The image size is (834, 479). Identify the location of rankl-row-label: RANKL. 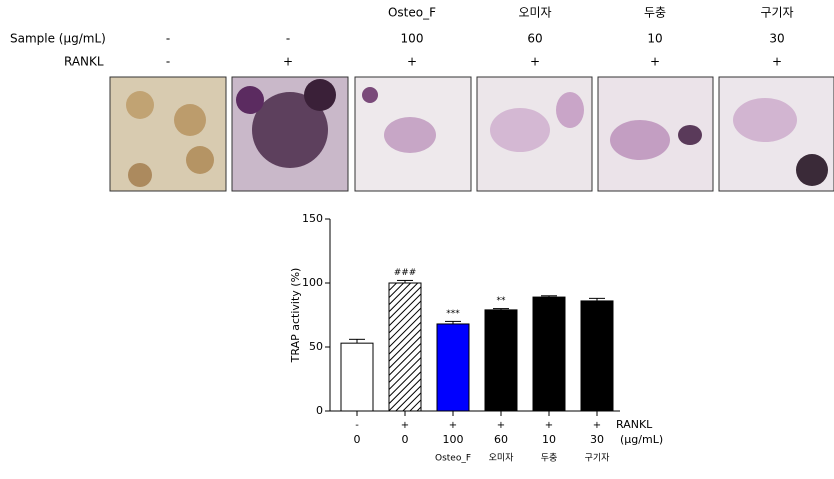
(634, 424).